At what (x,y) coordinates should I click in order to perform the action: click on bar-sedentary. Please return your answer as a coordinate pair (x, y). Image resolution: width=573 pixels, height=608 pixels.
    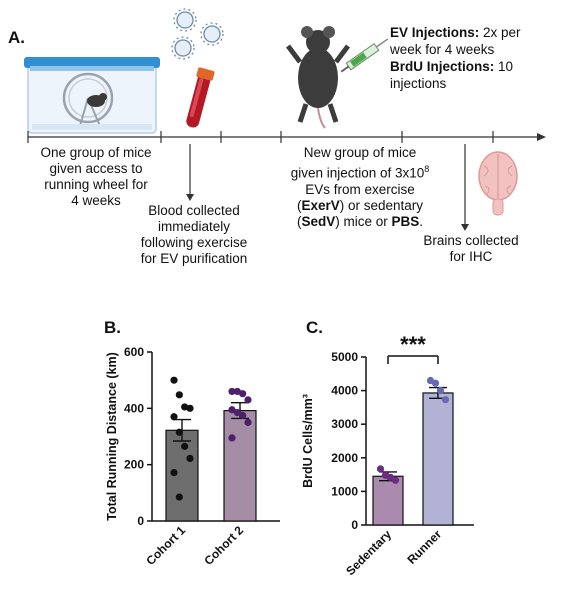
    Looking at the image, I should click on (388, 500).